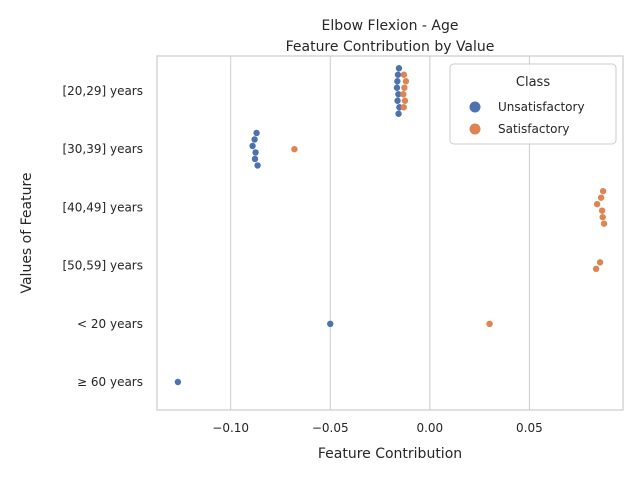 The height and width of the screenshot is (480, 640). What do you see at coordinates (429, 428) in the screenshot?
I see `x-tick-label: 0.00` at bounding box center [429, 428].